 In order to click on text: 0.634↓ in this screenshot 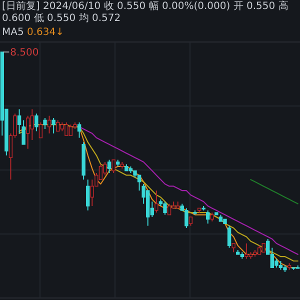, I will do `click(45, 32)`.